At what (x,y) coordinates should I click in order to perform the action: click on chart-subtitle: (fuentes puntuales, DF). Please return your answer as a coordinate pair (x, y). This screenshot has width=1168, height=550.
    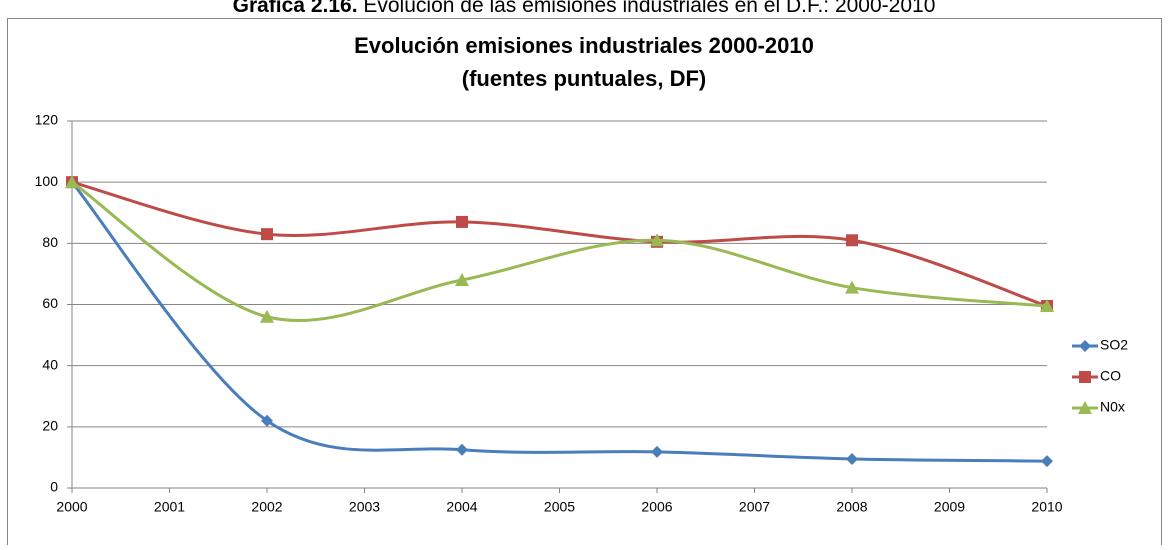
    Looking at the image, I should click on (584, 78).